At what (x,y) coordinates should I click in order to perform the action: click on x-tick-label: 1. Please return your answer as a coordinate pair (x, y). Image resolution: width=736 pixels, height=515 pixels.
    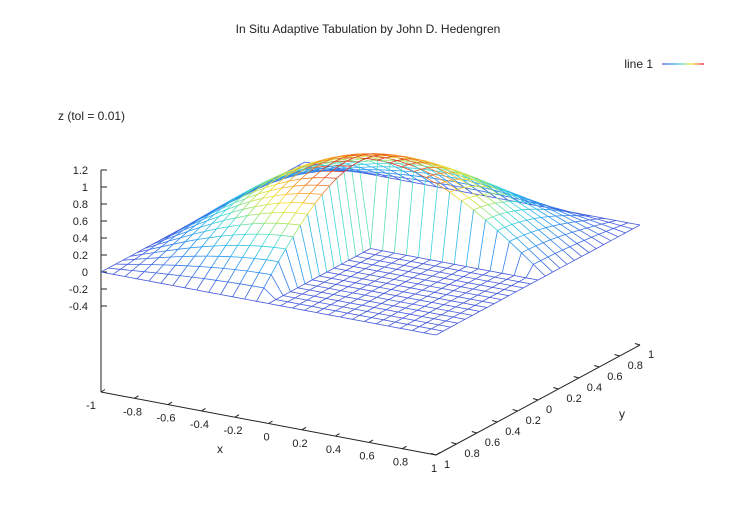
    Looking at the image, I should click on (434, 469).